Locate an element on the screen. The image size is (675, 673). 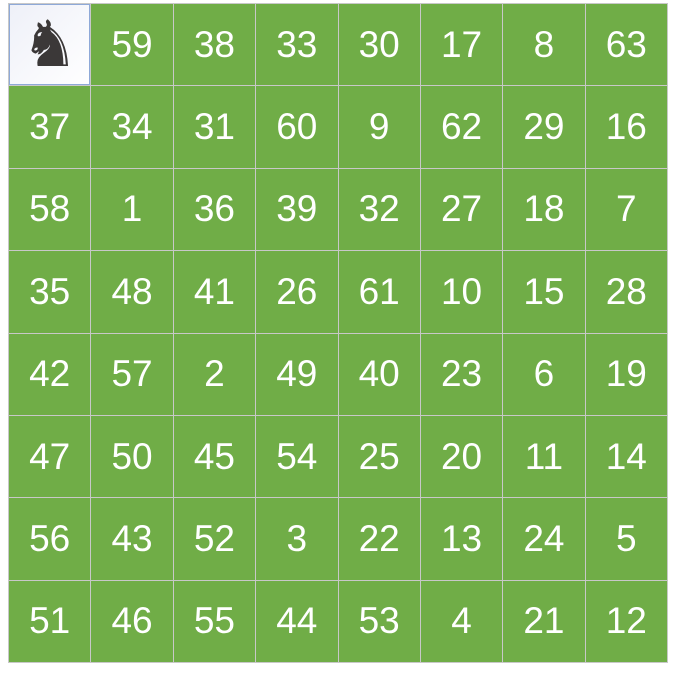
board-cell: 43 is located at coordinates (132, 539).